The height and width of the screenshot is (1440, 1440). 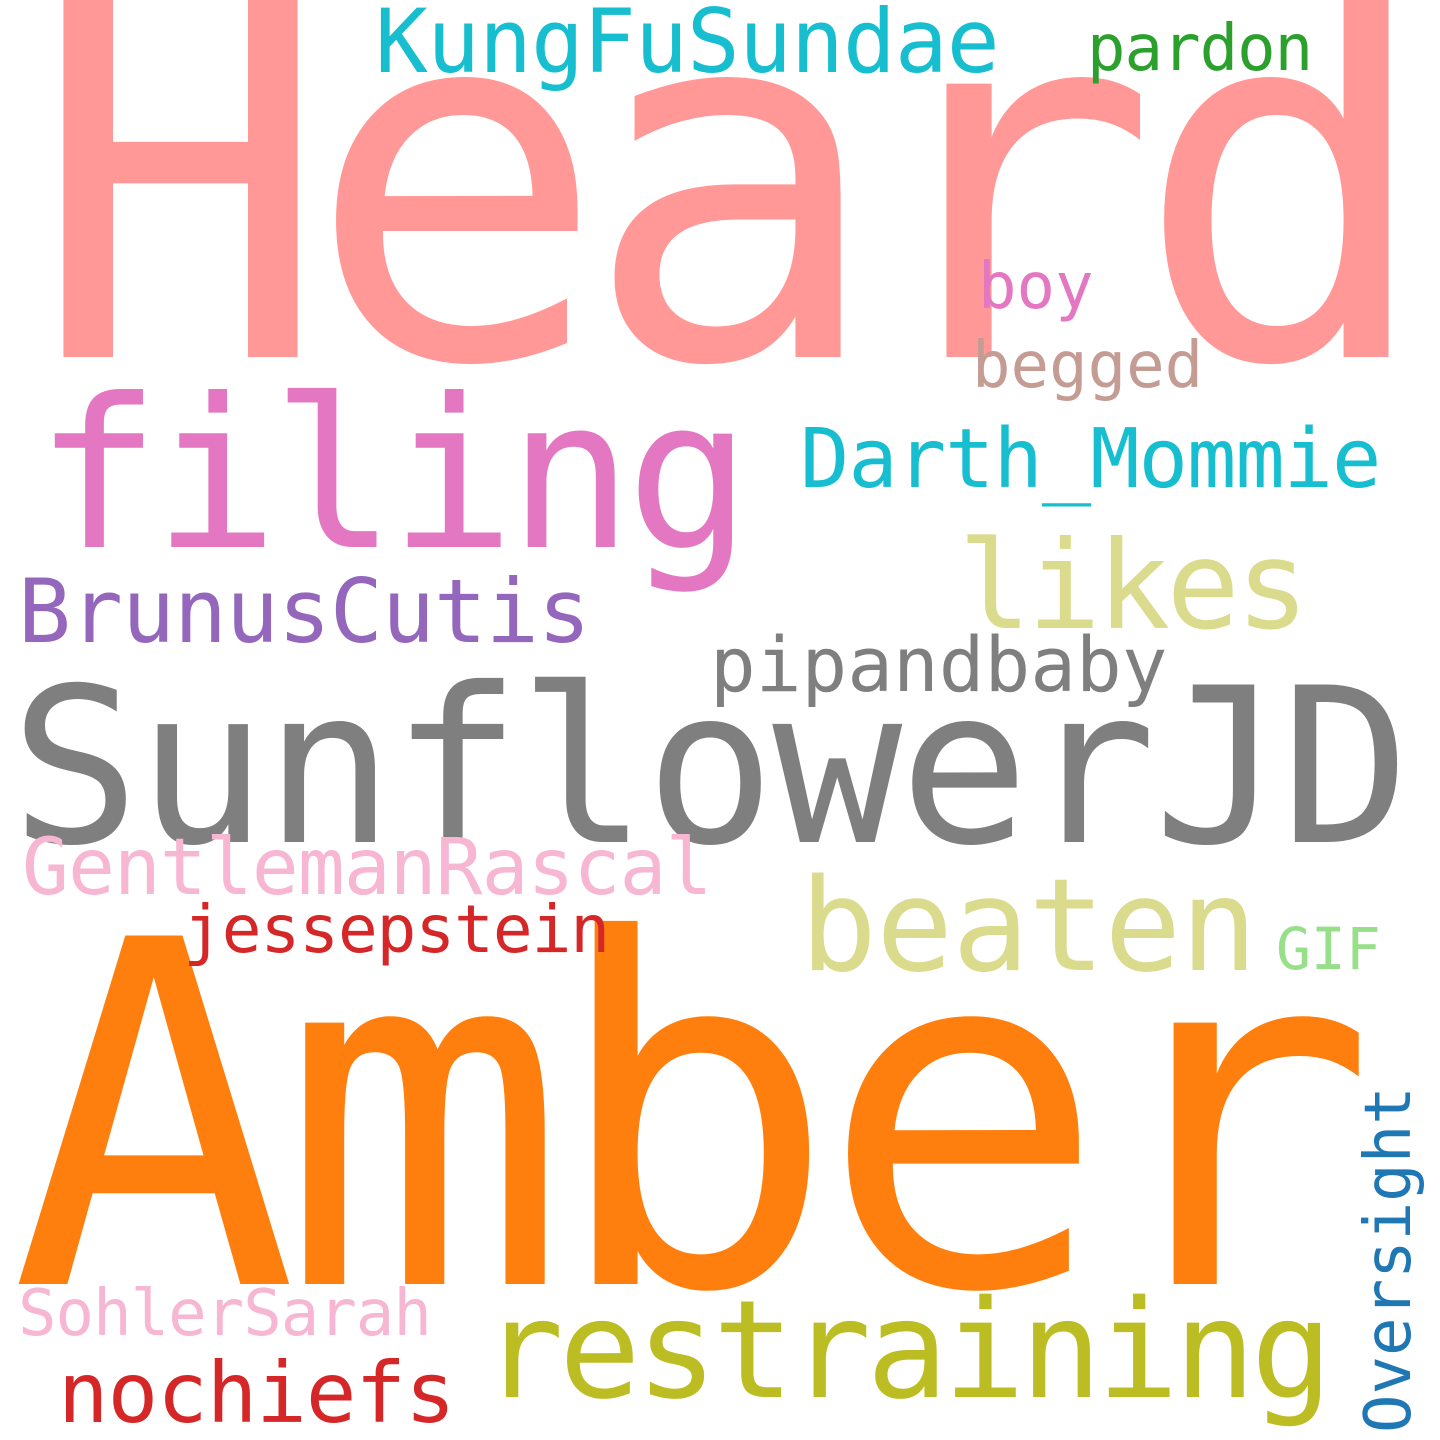 What do you see at coordinates (907, 1351) in the screenshot?
I see `word-restraining: restraining` at bounding box center [907, 1351].